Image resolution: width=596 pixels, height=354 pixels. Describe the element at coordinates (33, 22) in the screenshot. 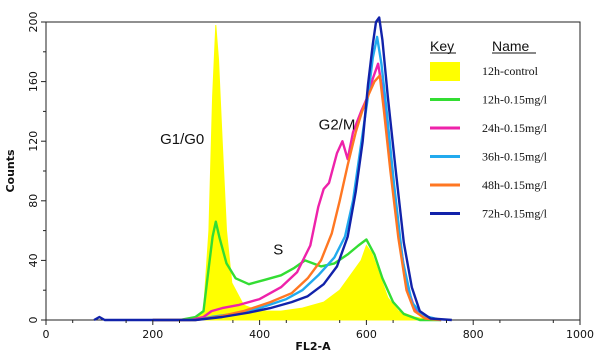

I see `y-tick-label: 200` at that location.